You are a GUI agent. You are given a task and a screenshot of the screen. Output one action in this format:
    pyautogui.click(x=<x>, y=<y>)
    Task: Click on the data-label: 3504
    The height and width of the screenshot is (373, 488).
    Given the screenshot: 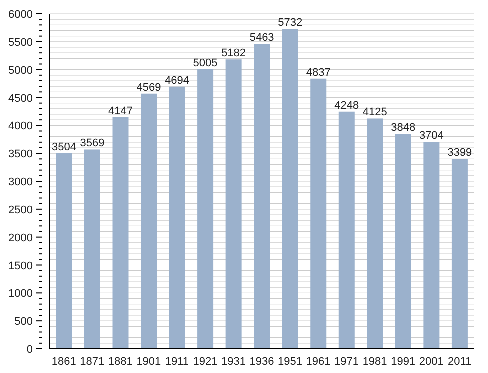 What is the action you would take?
    pyautogui.click(x=64, y=147)
    